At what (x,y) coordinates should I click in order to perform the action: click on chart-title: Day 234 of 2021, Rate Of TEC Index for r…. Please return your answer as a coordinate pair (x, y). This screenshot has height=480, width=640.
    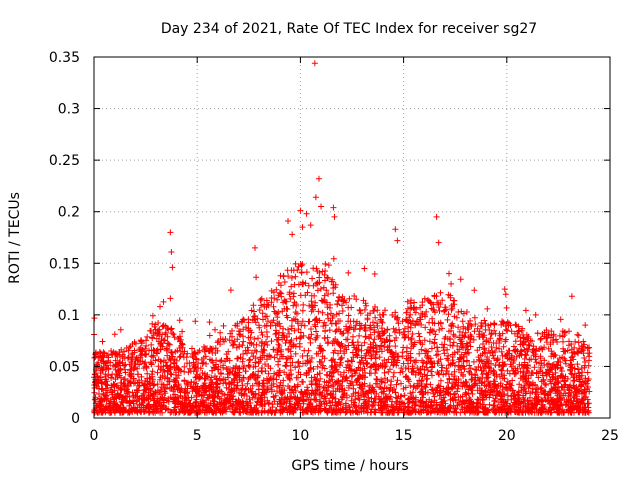
    Looking at the image, I should click on (349, 29).